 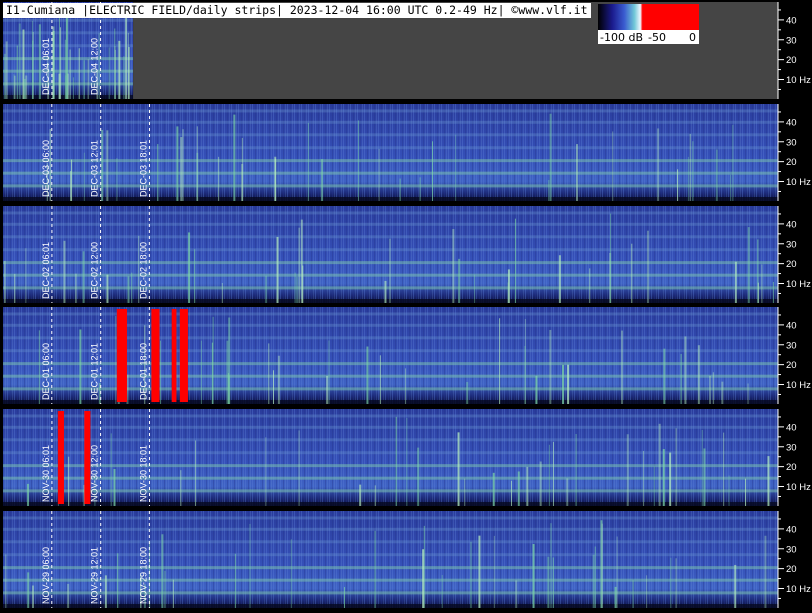 I want to click on time-marker-label: NOV-29 12:01, so click(x=95, y=575).